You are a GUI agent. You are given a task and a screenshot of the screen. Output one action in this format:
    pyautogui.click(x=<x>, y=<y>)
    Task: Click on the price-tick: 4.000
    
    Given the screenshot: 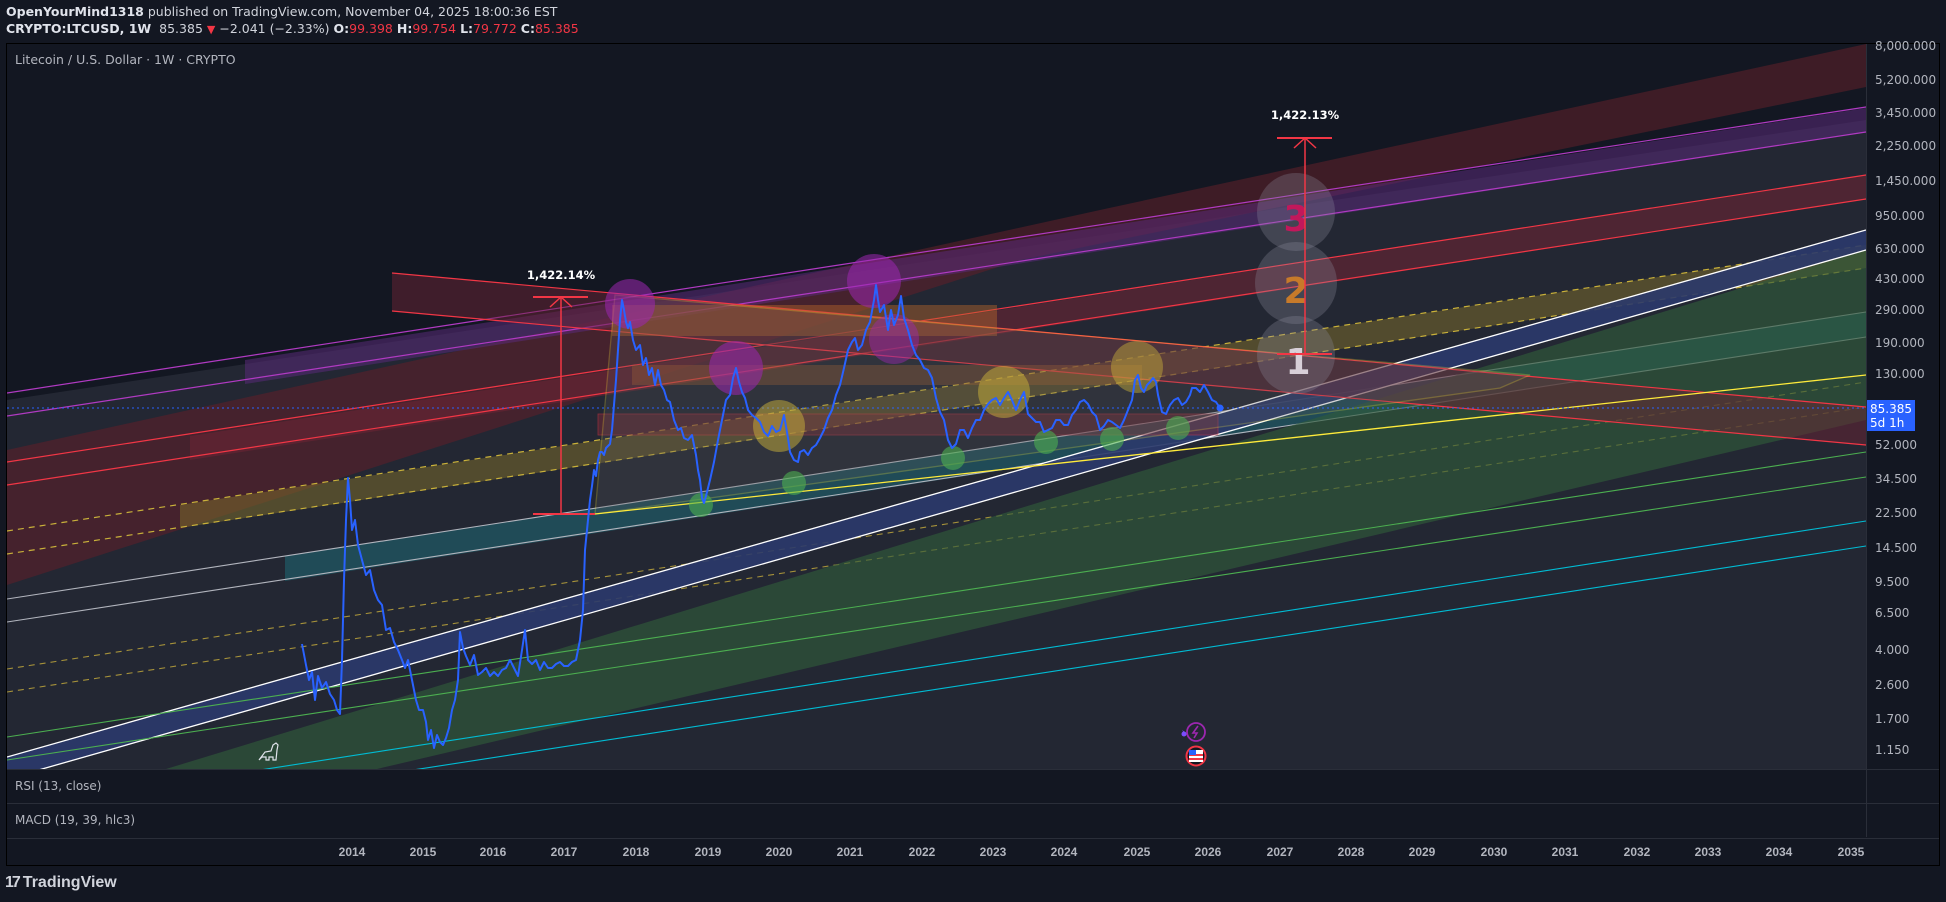 What is the action you would take?
    pyautogui.click(x=1892, y=650)
    